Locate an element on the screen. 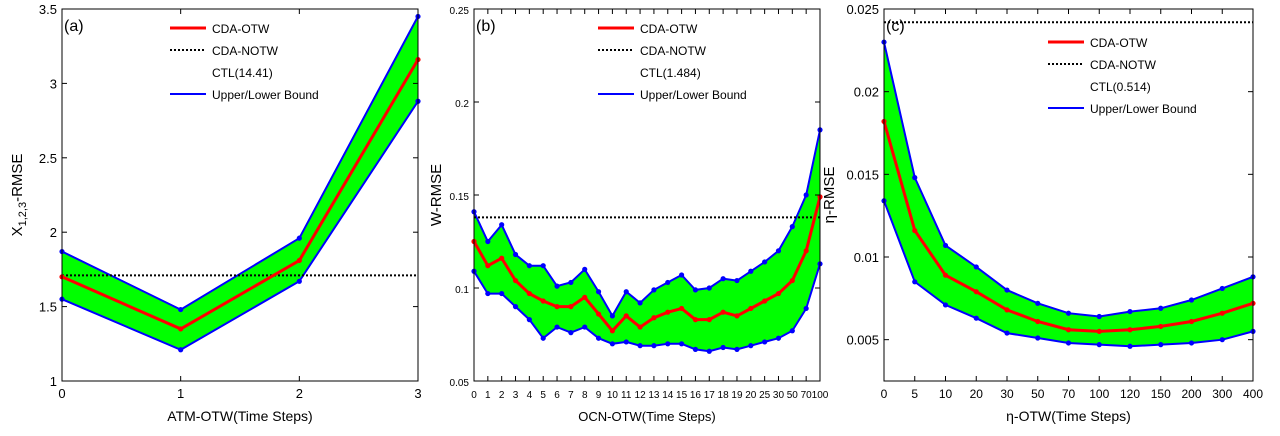 The width and height of the screenshot is (1280, 436). x-tick-label: 12 is located at coordinates (641, 395).